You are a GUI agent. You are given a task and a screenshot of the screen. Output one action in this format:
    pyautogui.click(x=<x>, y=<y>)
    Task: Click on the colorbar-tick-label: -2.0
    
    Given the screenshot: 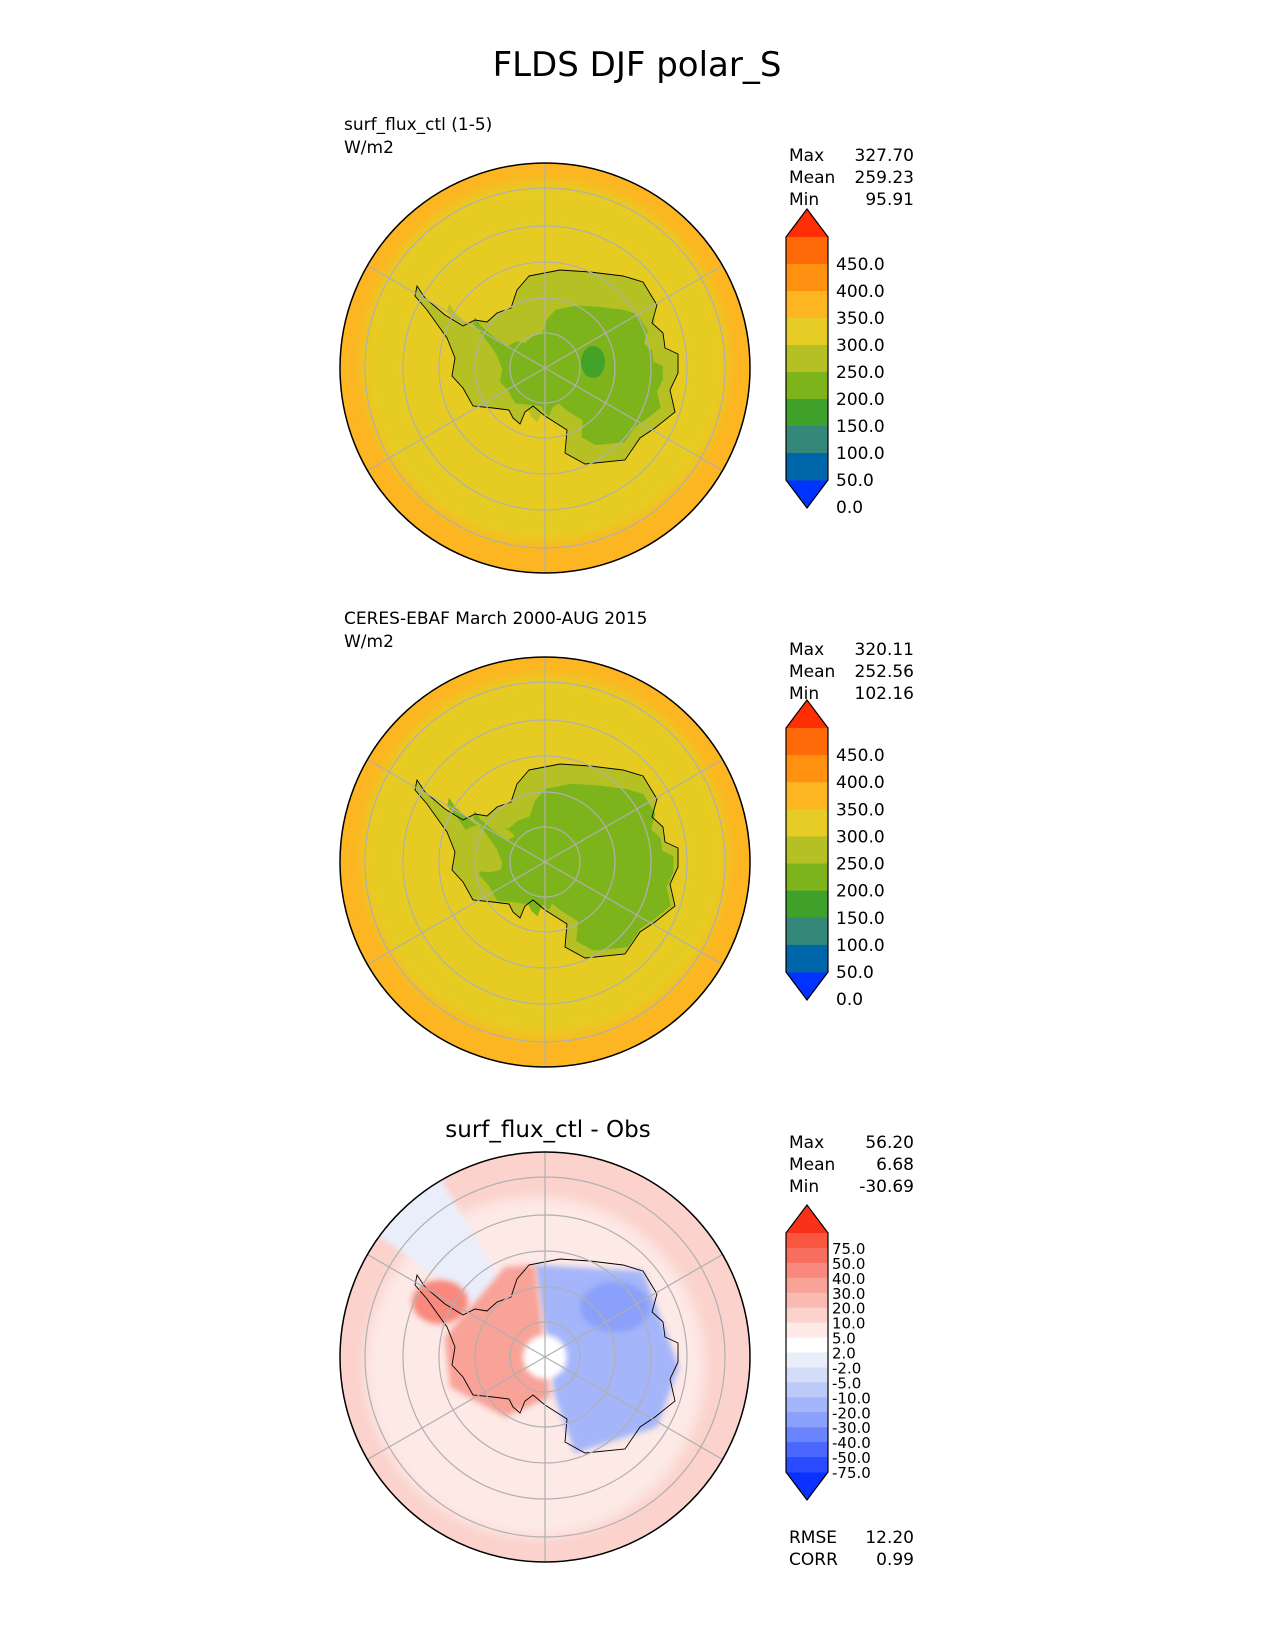 What is the action you would take?
    pyautogui.click(x=846, y=1368)
    